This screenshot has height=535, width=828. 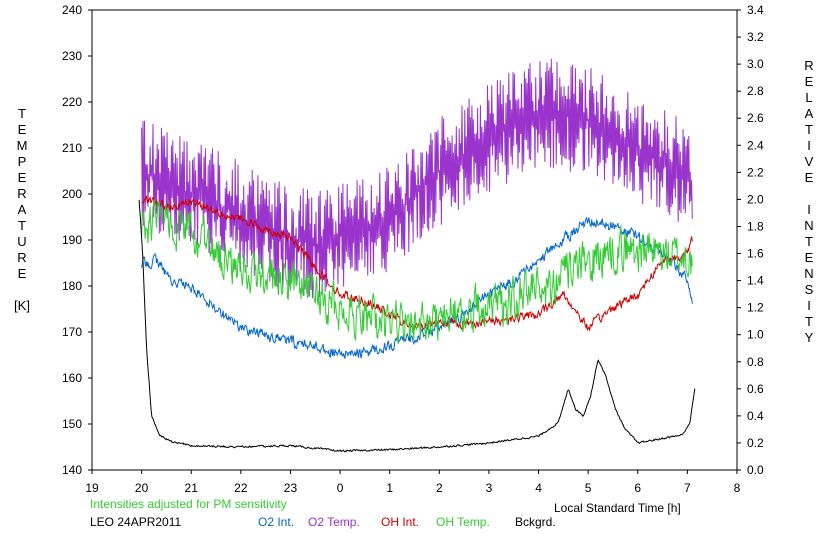 I want to click on x-tick-label: 7, so click(x=687, y=488).